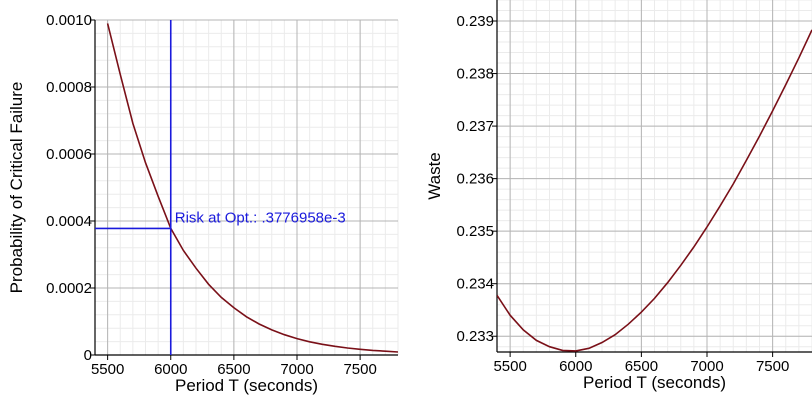 The width and height of the screenshot is (812, 409). I want to click on y-tick-label: 0.234, so click(475, 284).